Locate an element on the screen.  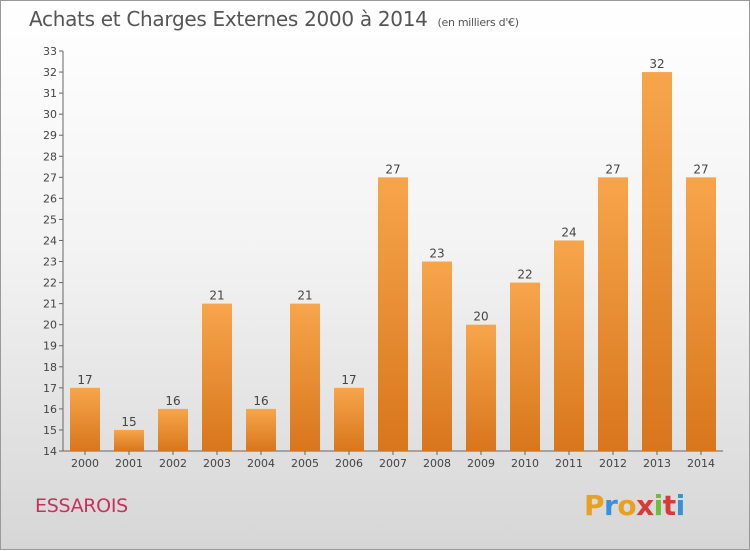
y-tick-label: 20 is located at coordinates (50, 325).